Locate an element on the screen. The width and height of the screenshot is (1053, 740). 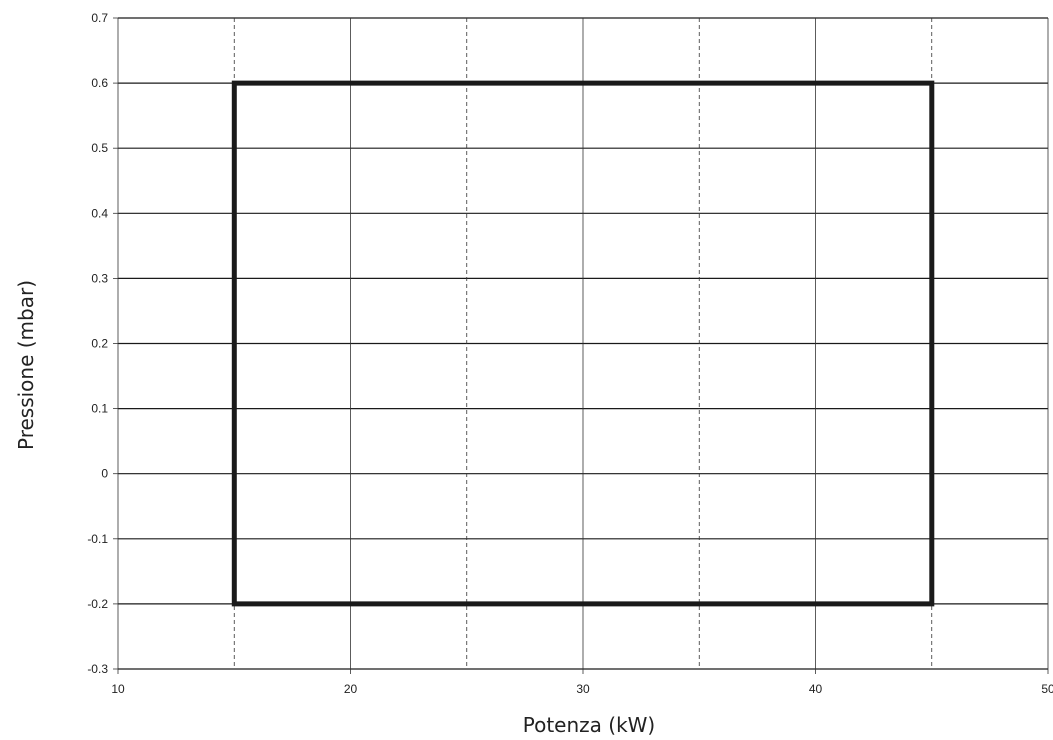
y-tick-label: 0 is located at coordinates (104, 474).